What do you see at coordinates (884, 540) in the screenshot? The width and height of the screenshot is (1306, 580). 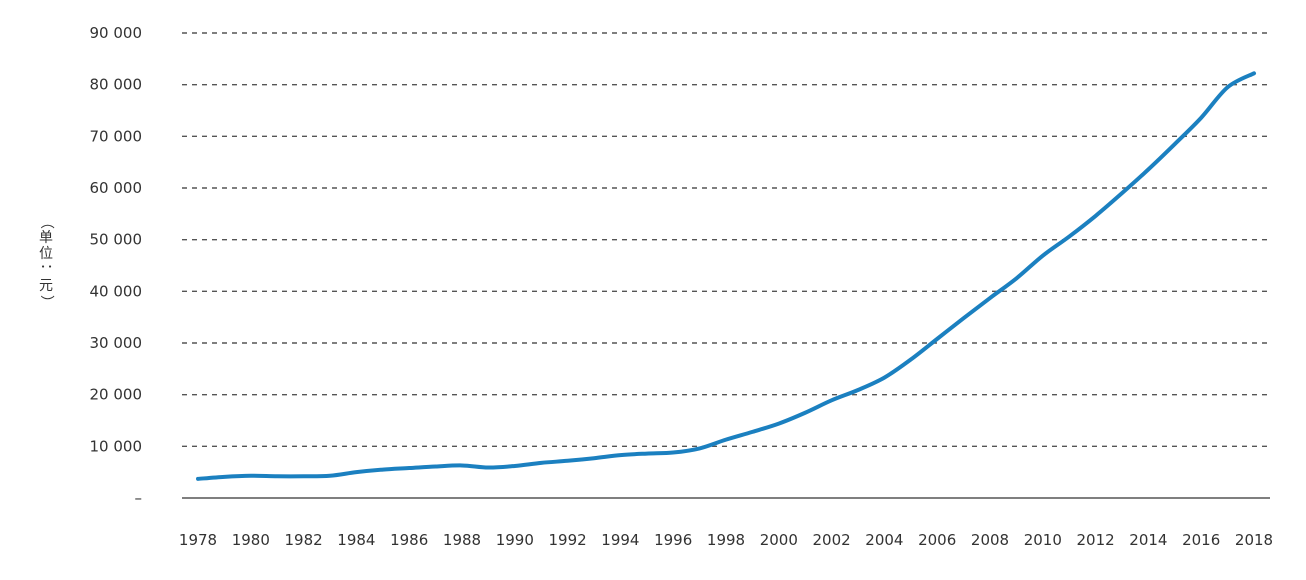 I see `x-tick-label: 2004` at bounding box center [884, 540].